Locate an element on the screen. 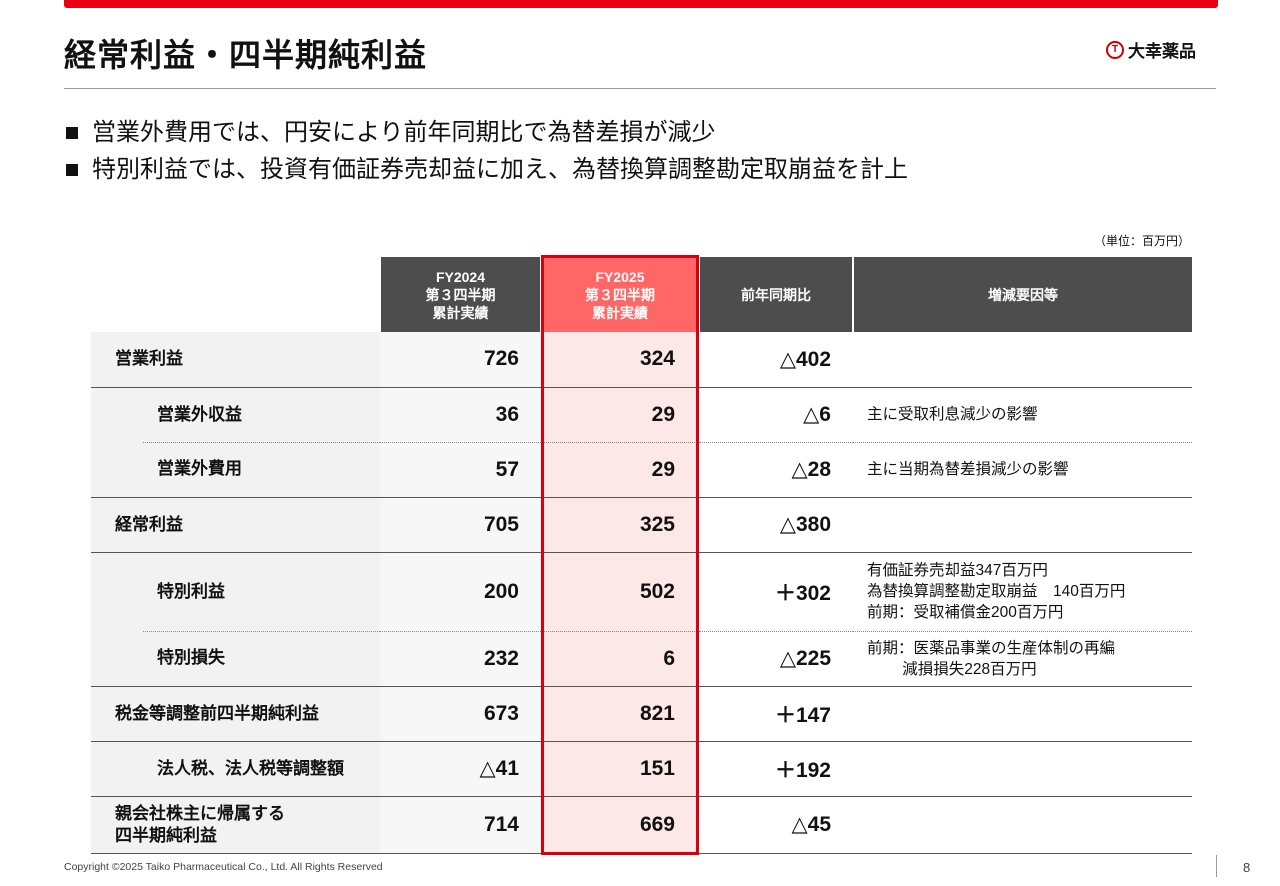 The width and height of the screenshot is (1280, 886). yoy-change: △380 is located at coordinates (776, 525).